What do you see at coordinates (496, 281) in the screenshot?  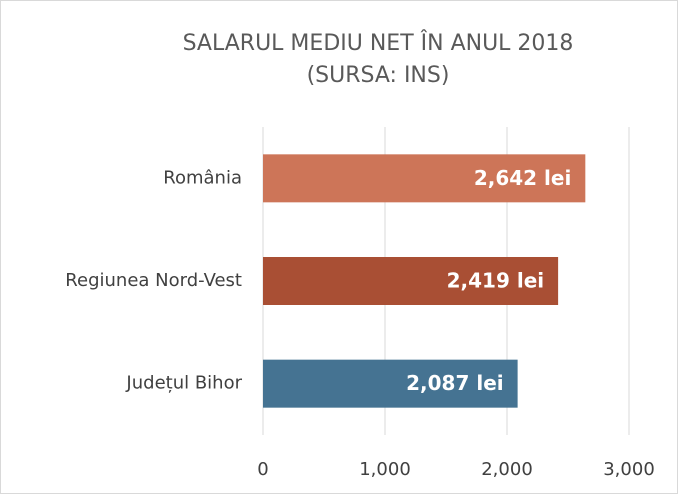 I see `data-label: 2,419 lei` at bounding box center [496, 281].